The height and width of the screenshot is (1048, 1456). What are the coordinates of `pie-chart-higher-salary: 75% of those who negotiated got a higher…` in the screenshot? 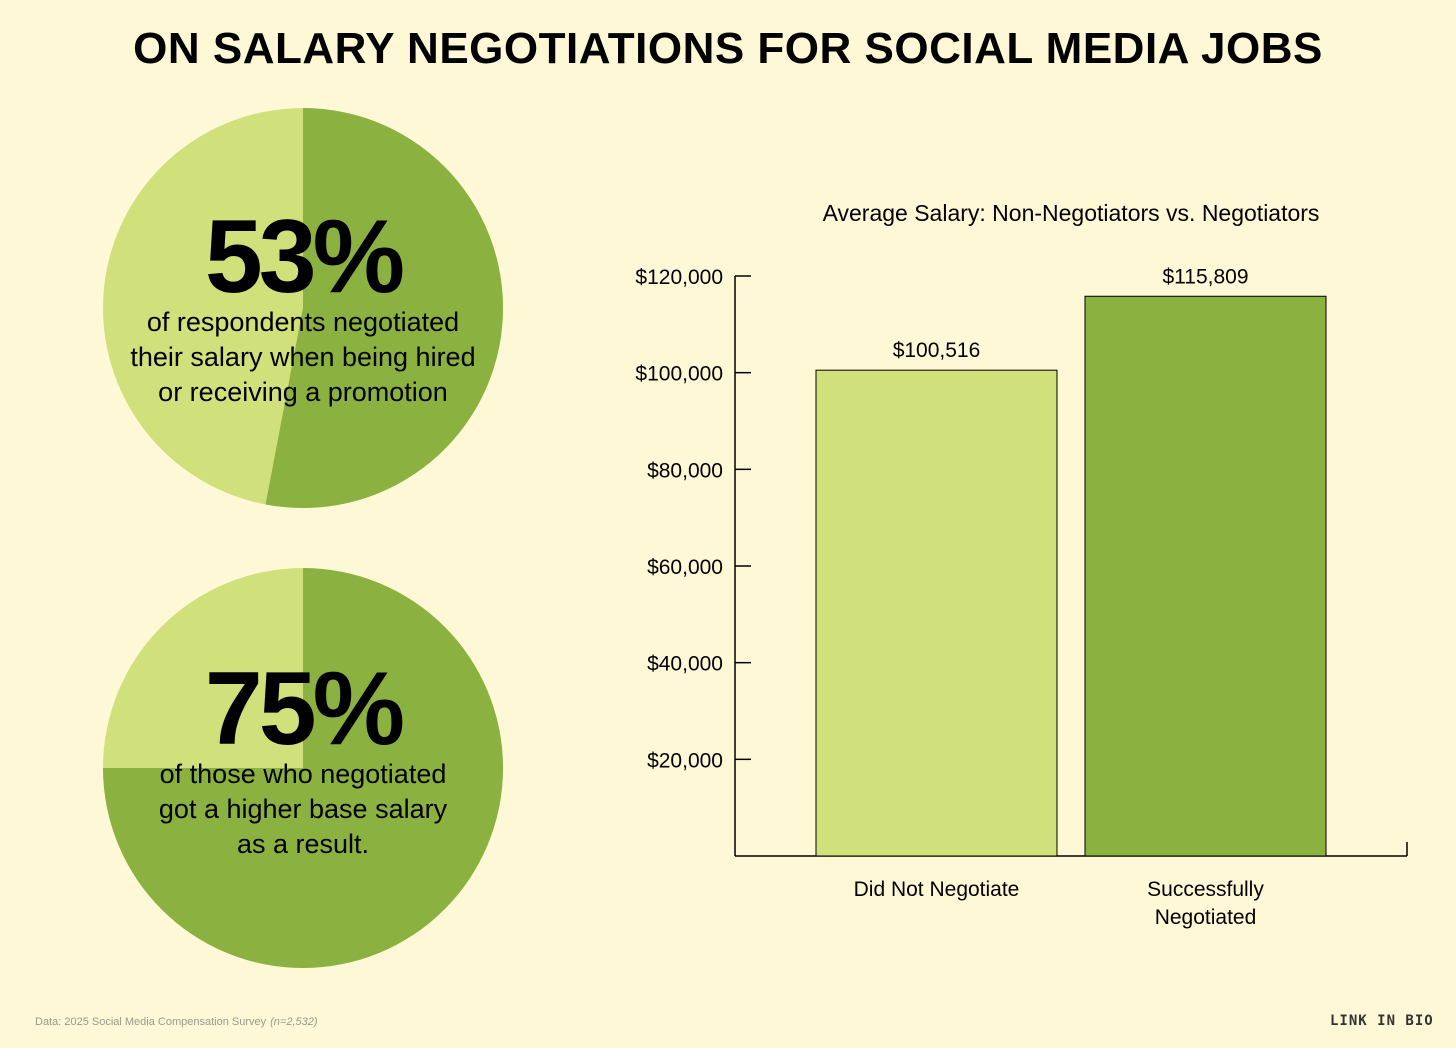 It's located at (303, 768).